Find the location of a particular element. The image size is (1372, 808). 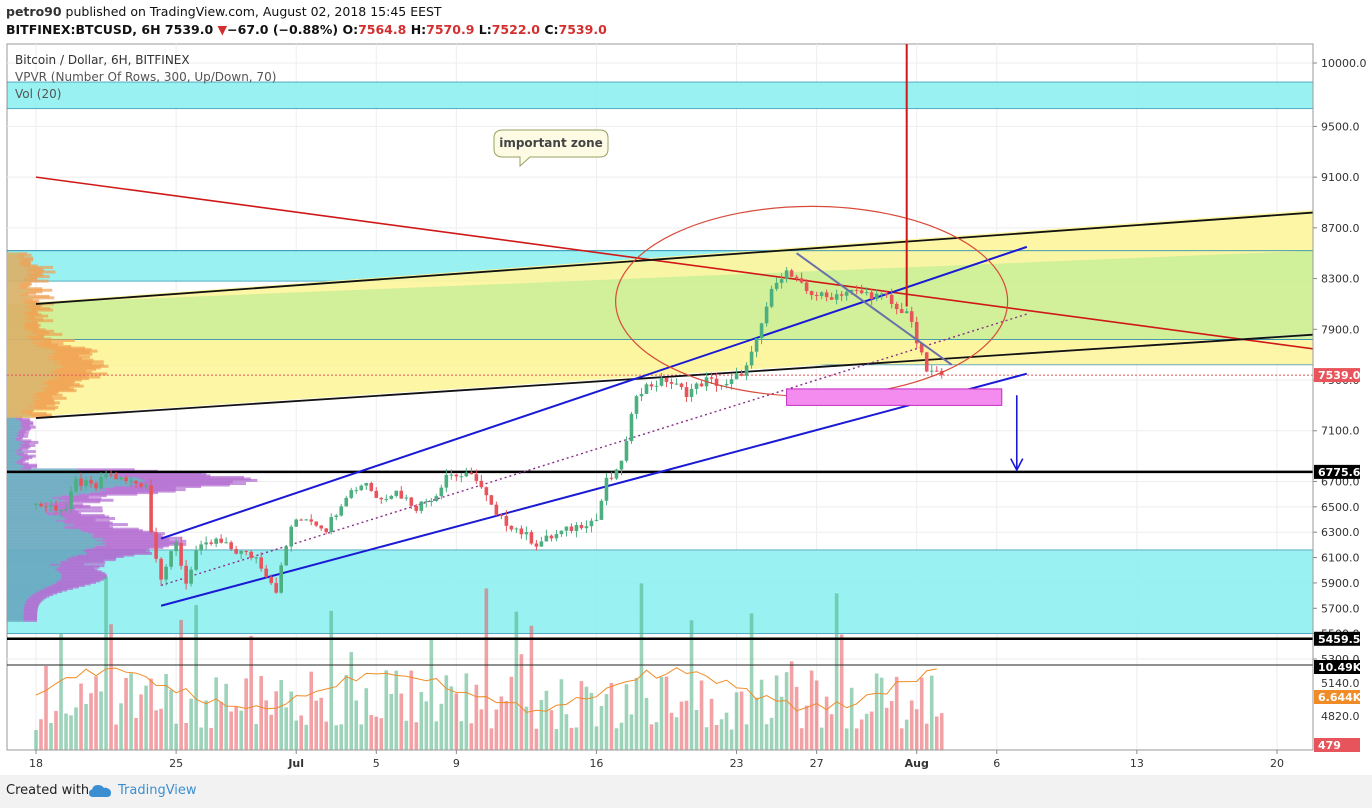

volume-label-text: 6.644K is located at coordinates (1340, 697).